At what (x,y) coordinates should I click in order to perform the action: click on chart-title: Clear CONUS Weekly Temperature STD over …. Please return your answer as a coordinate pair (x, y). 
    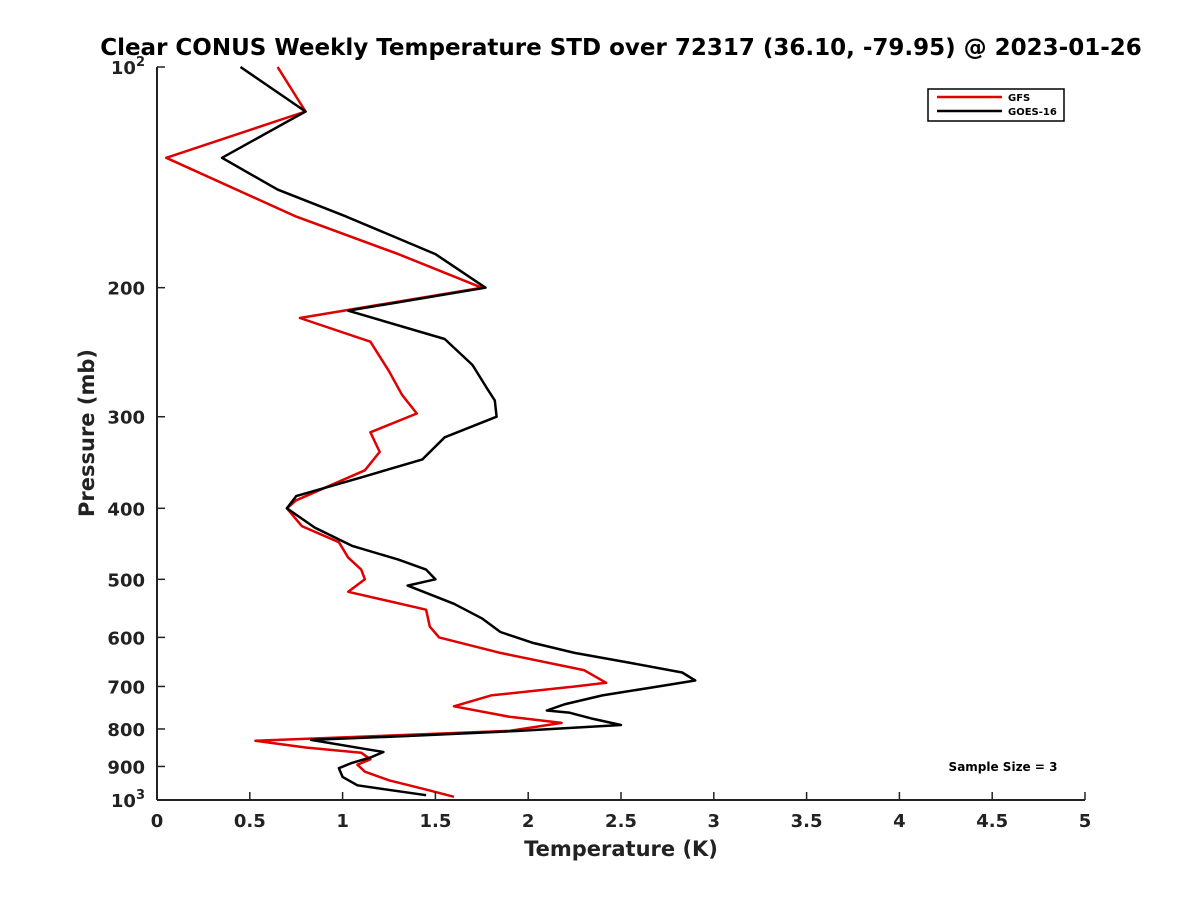
    Looking at the image, I should click on (621, 48).